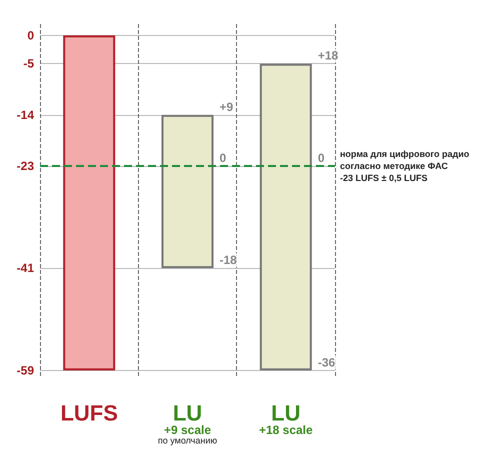  What do you see at coordinates (328, 55) in the screenshot?
I see `annotation: +18` at bounding box center [328, 55].